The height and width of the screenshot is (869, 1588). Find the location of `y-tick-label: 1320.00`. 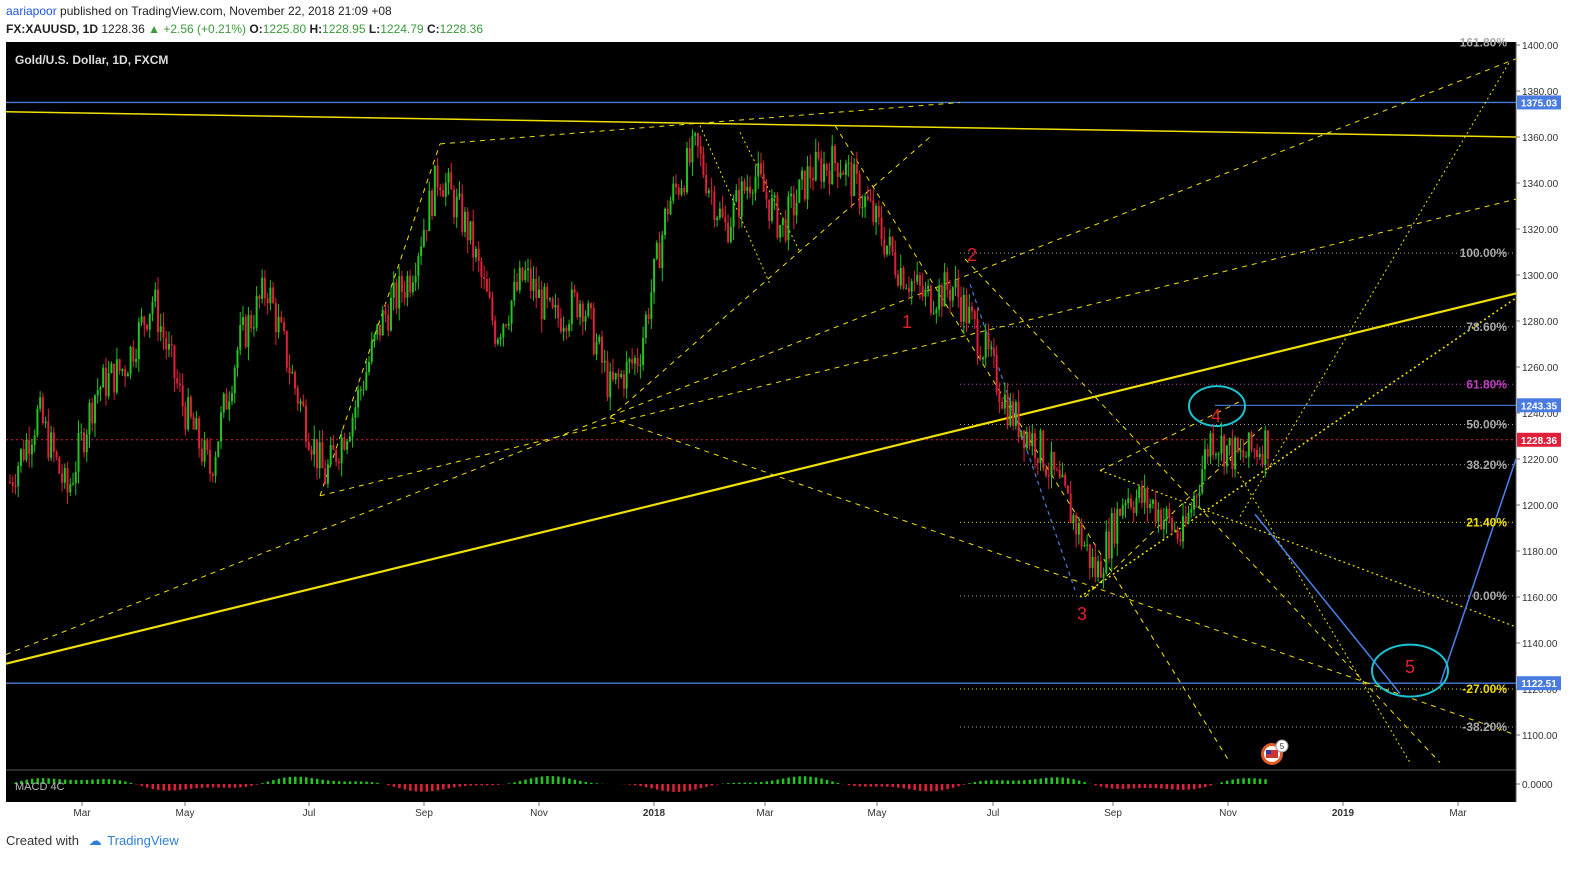

y-tick-label: 1320.00 is located at coordinates (1540, 230).